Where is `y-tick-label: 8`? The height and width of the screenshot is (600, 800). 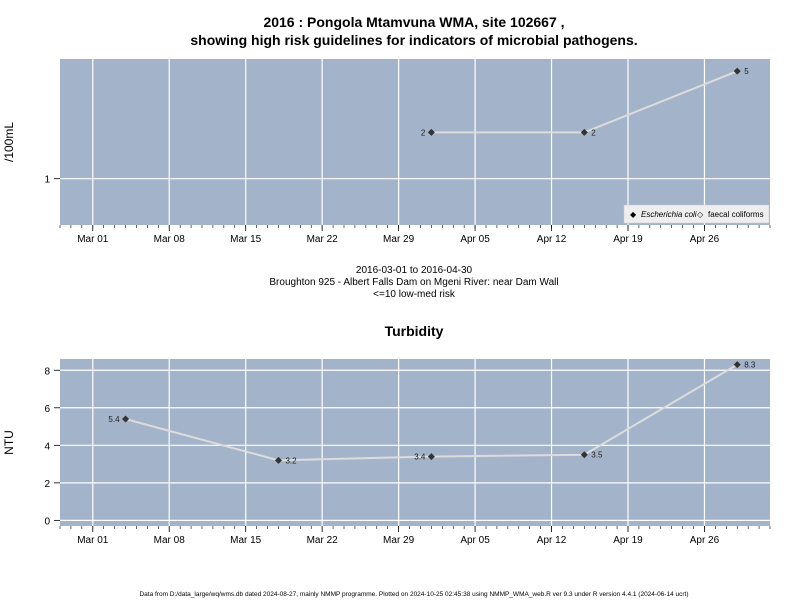
y-tick-label: 8 is located at coordinates (47, 371).